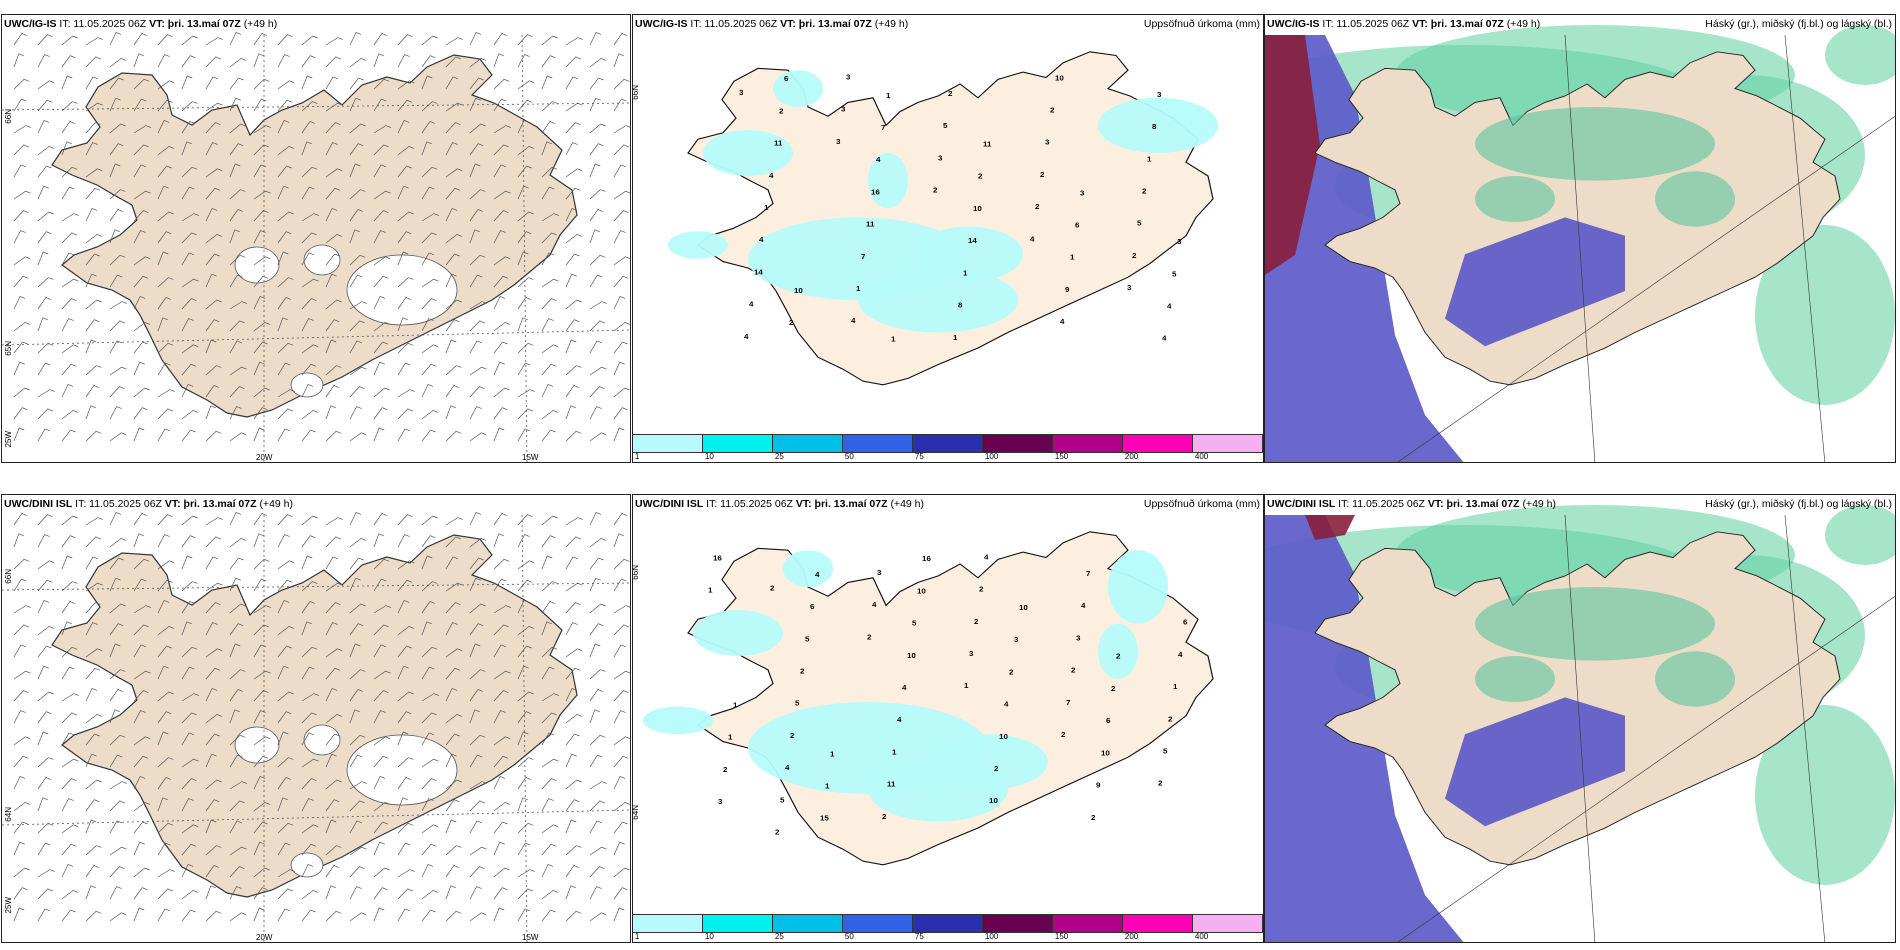  I want to click on lat-label-66: 66N, so click(8, 116).